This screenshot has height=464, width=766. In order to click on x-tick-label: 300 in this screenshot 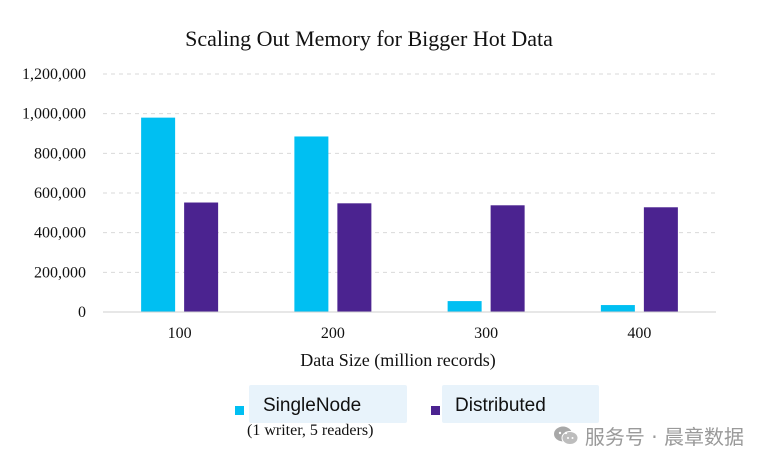, I will do `click(486, 333)`.